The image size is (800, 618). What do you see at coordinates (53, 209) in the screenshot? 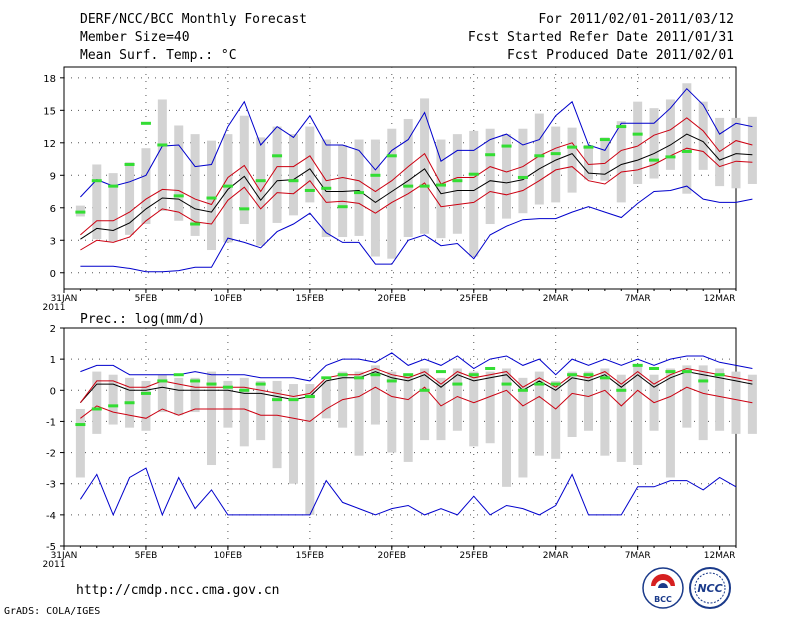
I see `y-tick-label: 6` at bounding box center [53, 209].